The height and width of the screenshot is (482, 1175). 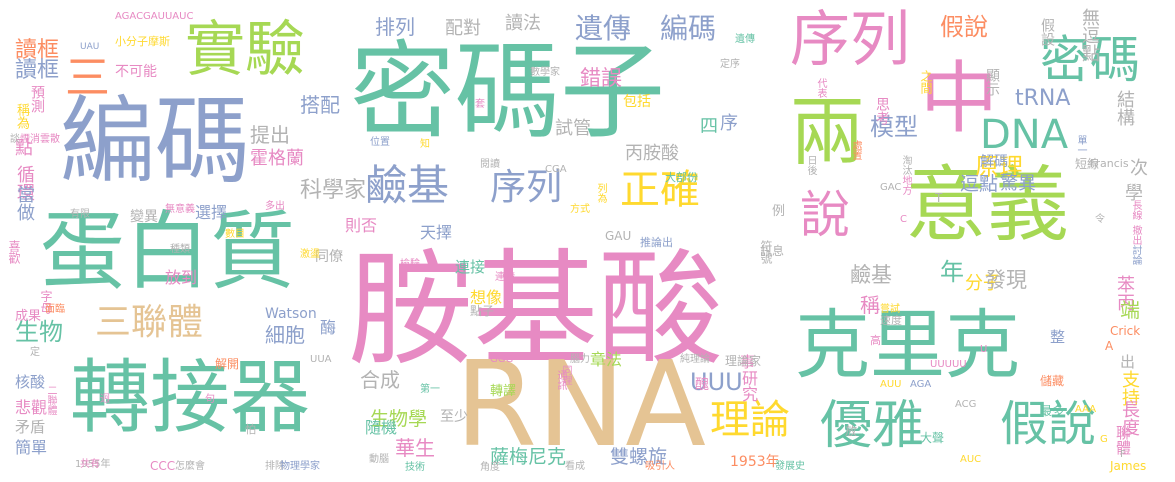 I want to click on cloud-word: UUU, so click(x=716, y=382).